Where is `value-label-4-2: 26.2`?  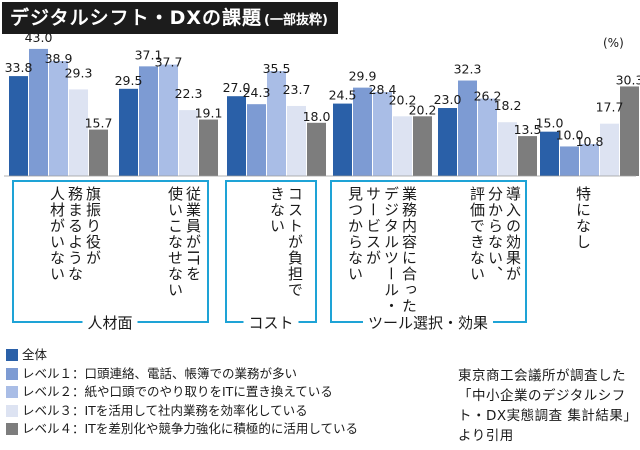
value-label-4-2: 26.2 is located at coordinates (488, 96).